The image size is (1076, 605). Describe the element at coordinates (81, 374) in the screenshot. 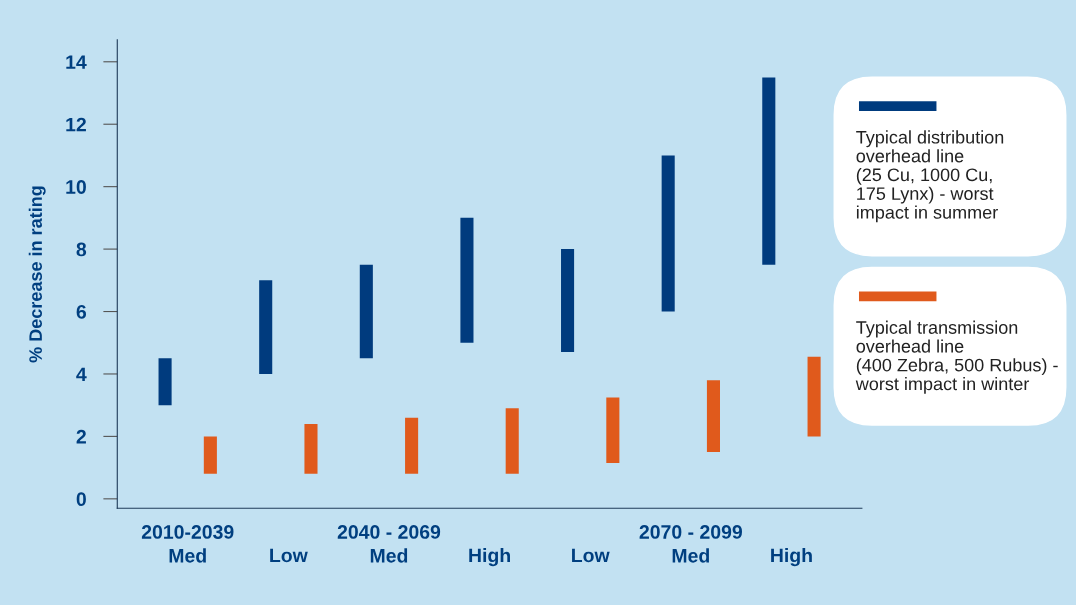

I see `y-tick-label: 4` at that location.